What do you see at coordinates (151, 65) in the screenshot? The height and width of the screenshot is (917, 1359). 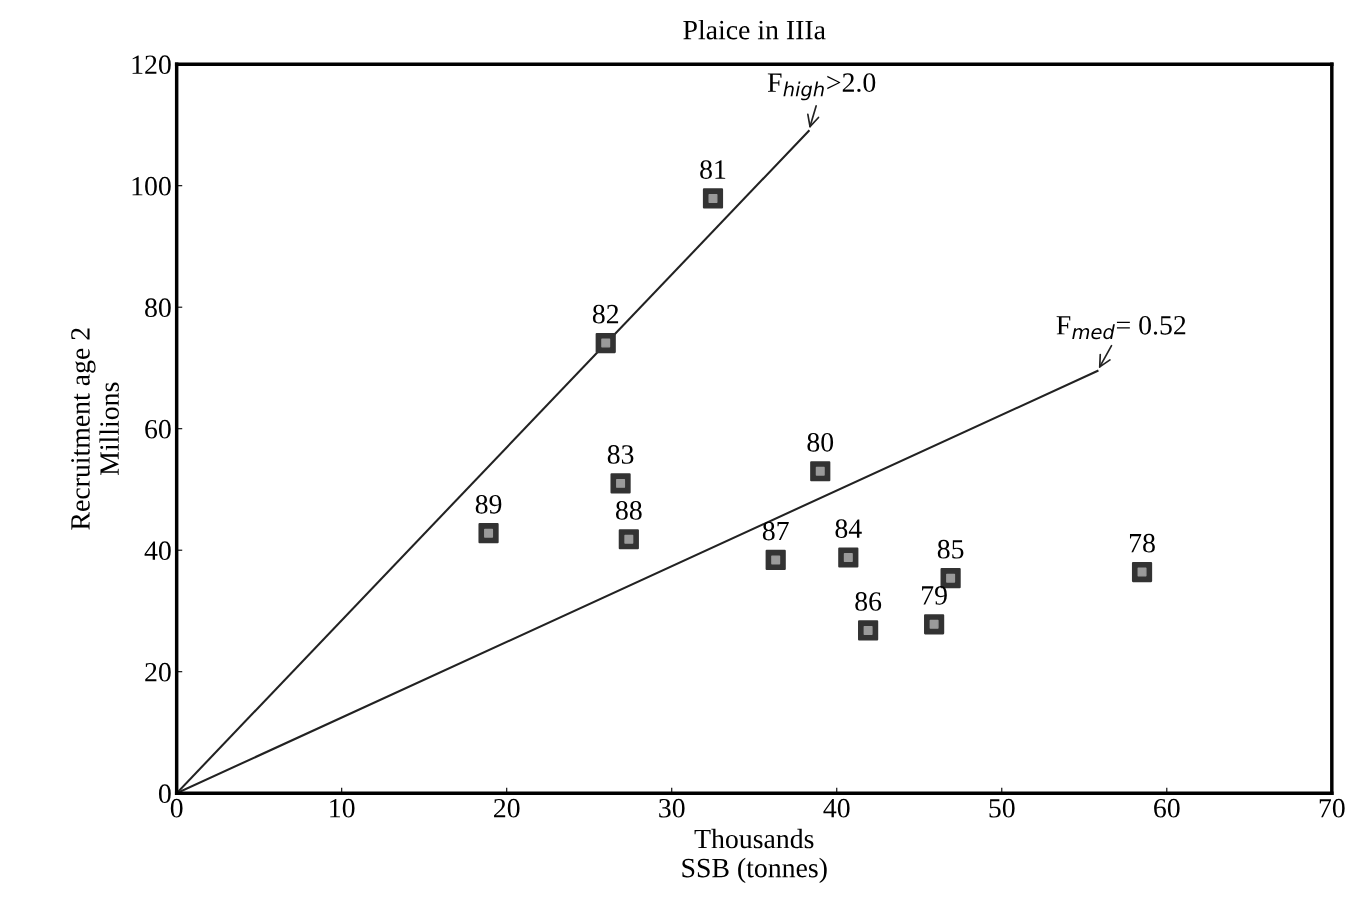 I see `y-tick-label: 120` at bounding box center [151, 65].